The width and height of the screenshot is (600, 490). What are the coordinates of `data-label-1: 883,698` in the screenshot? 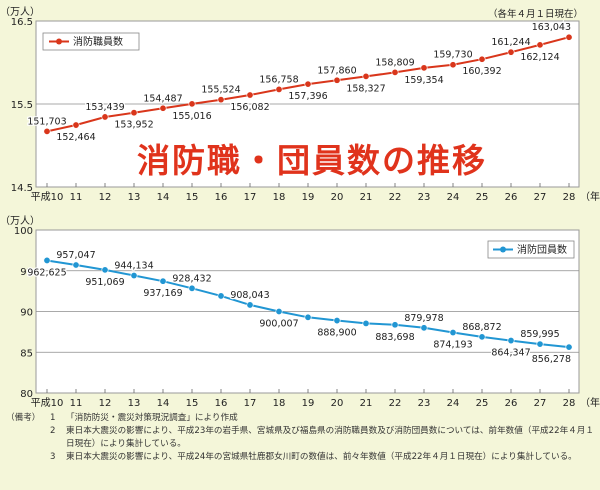 It's located at (394, 337).